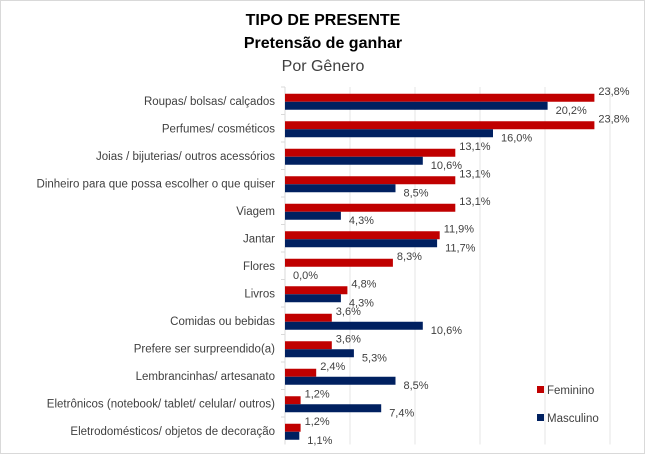  Describe the element at coordinates (460, 248) in the screenshot. I see `data-label: 11,7%` at that location.